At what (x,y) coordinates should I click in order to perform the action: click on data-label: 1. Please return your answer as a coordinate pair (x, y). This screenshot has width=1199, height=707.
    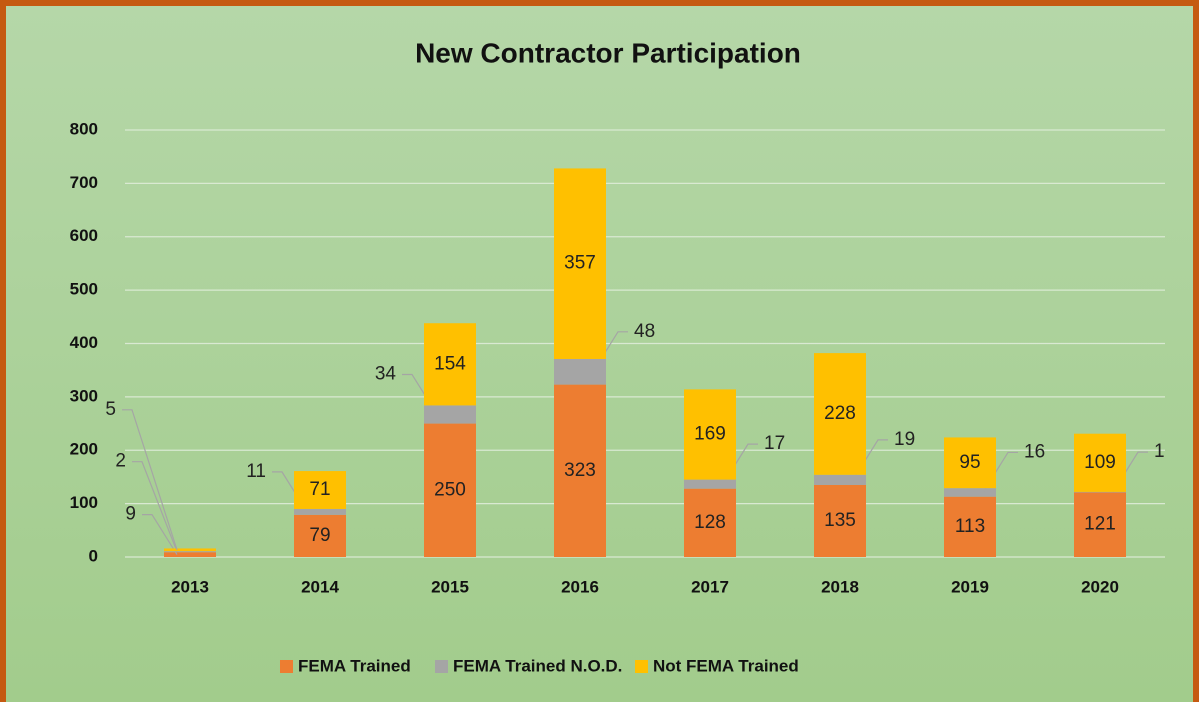
    Looking at the image, I should click on (1159, 451).